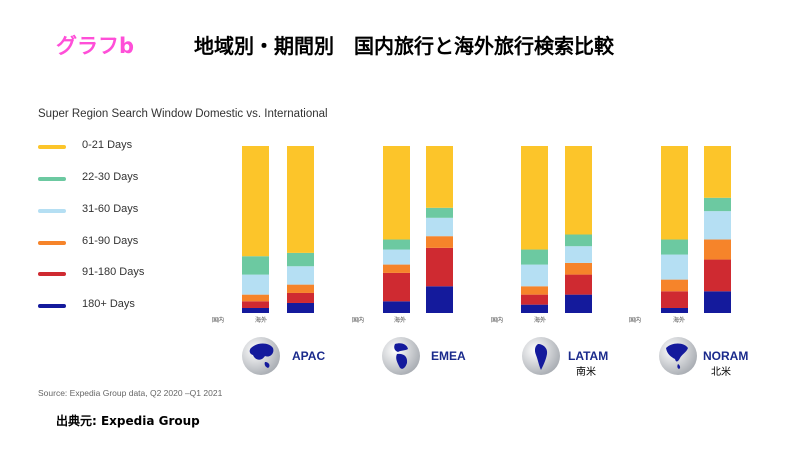 The image size is (800, 461). Describe the element at coordinates (107, 145) in the screenshot. I see `legend-label: 0-21 Days` at that location.